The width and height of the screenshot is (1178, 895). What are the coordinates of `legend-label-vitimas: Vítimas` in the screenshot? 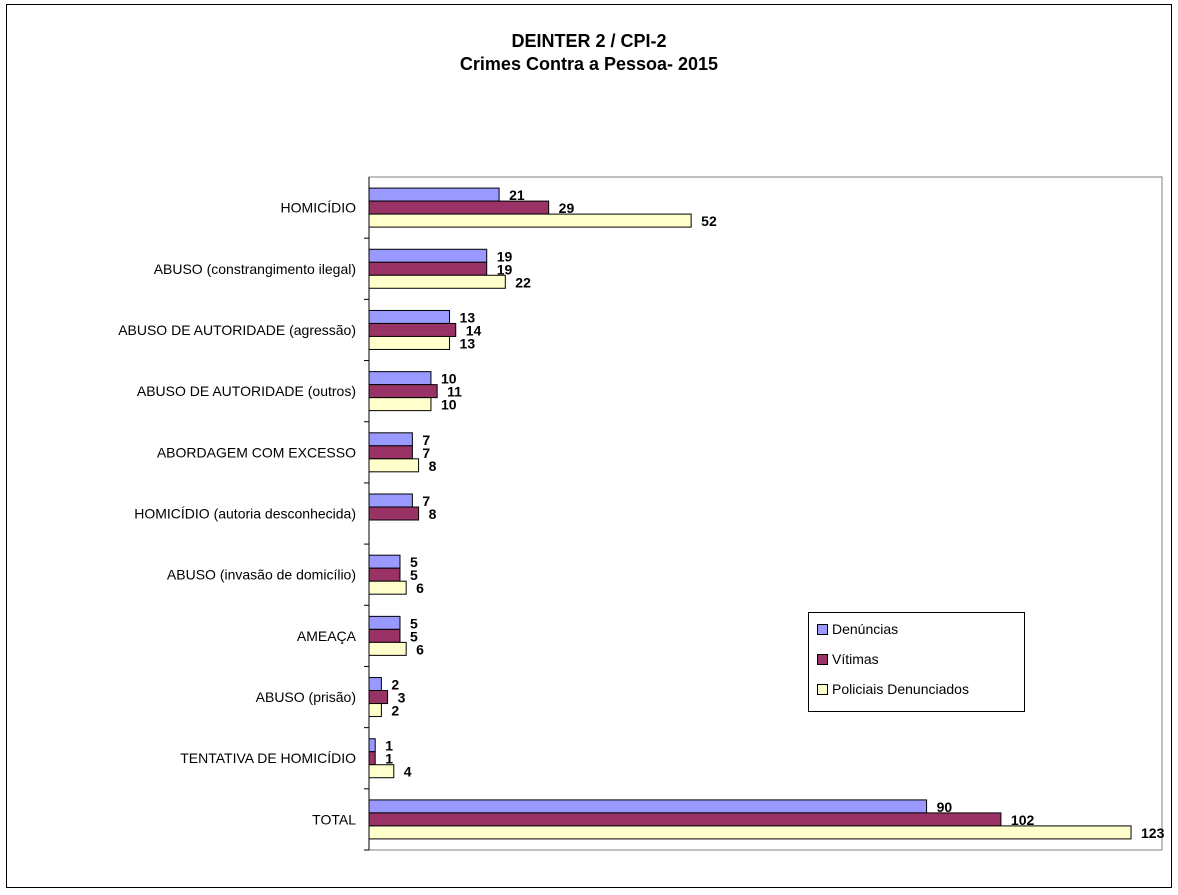 It's located at (855, 659).